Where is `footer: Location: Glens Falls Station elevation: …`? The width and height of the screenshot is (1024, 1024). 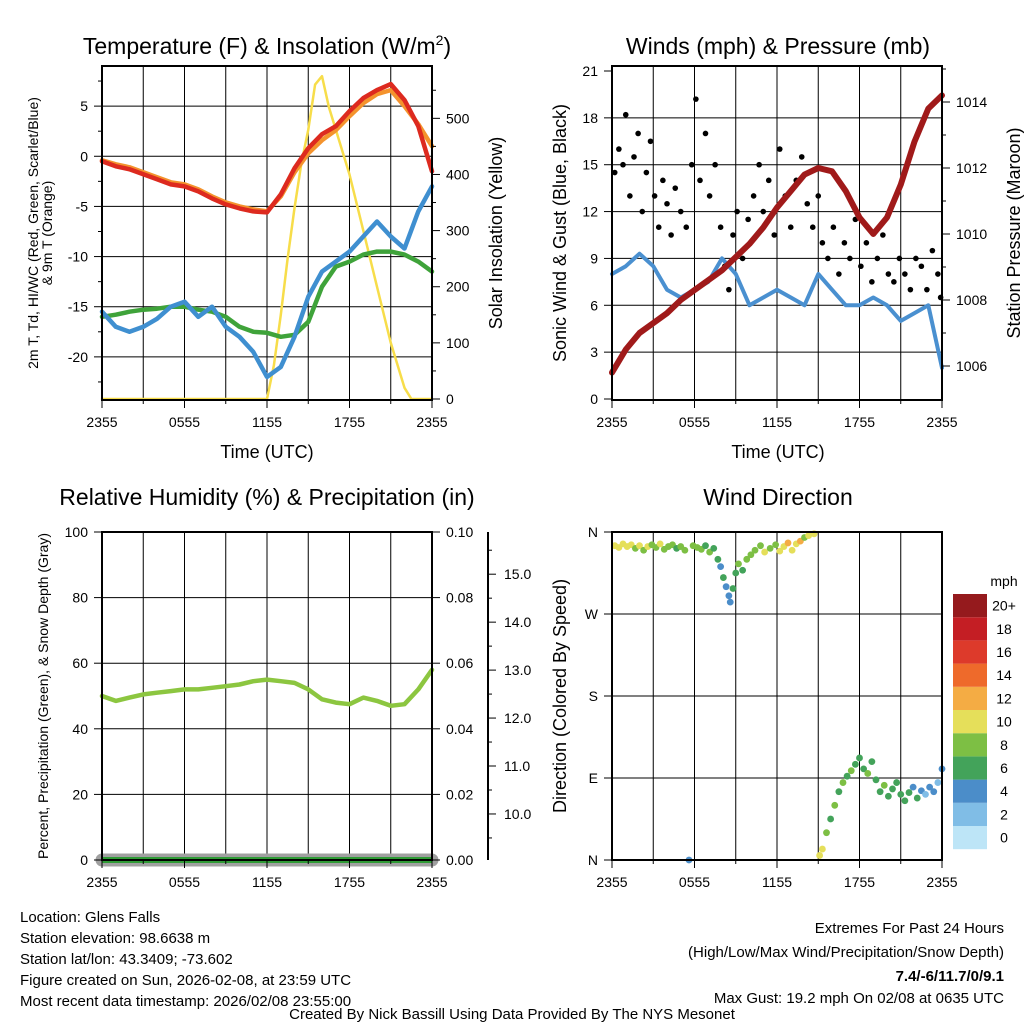
footer: Location: Glens Falls Station elevation: … is located at coordinates (512, 966).